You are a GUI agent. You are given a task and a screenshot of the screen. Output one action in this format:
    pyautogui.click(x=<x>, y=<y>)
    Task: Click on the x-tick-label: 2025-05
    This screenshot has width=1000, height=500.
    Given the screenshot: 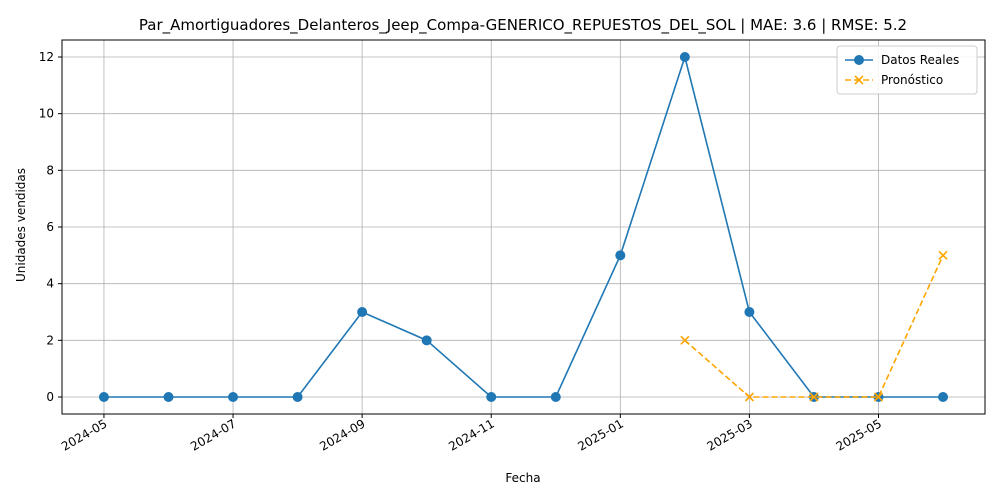 What is the action you would take?
    pyautogui.click(x=859, y=434)
    